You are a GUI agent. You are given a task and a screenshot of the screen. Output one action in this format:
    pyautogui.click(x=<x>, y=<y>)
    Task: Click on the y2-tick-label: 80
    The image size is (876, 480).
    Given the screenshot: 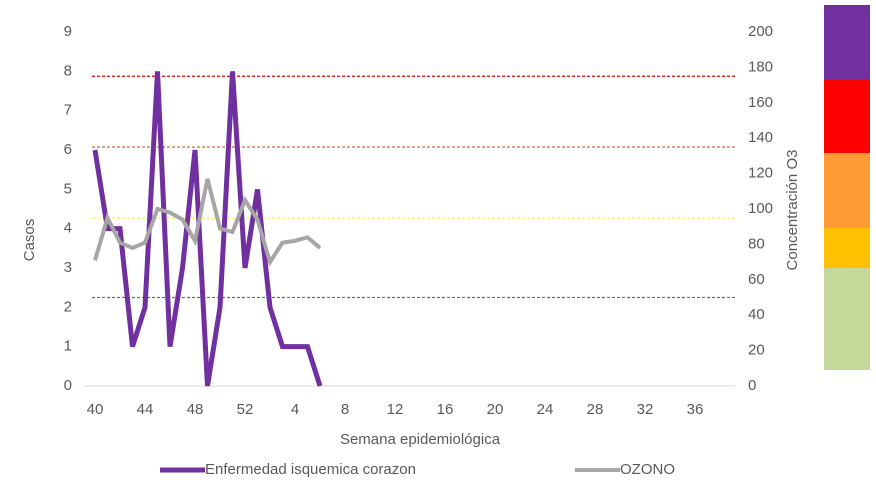 What is the action you would take?
    pyautogui.click(x=756, y=243)
    